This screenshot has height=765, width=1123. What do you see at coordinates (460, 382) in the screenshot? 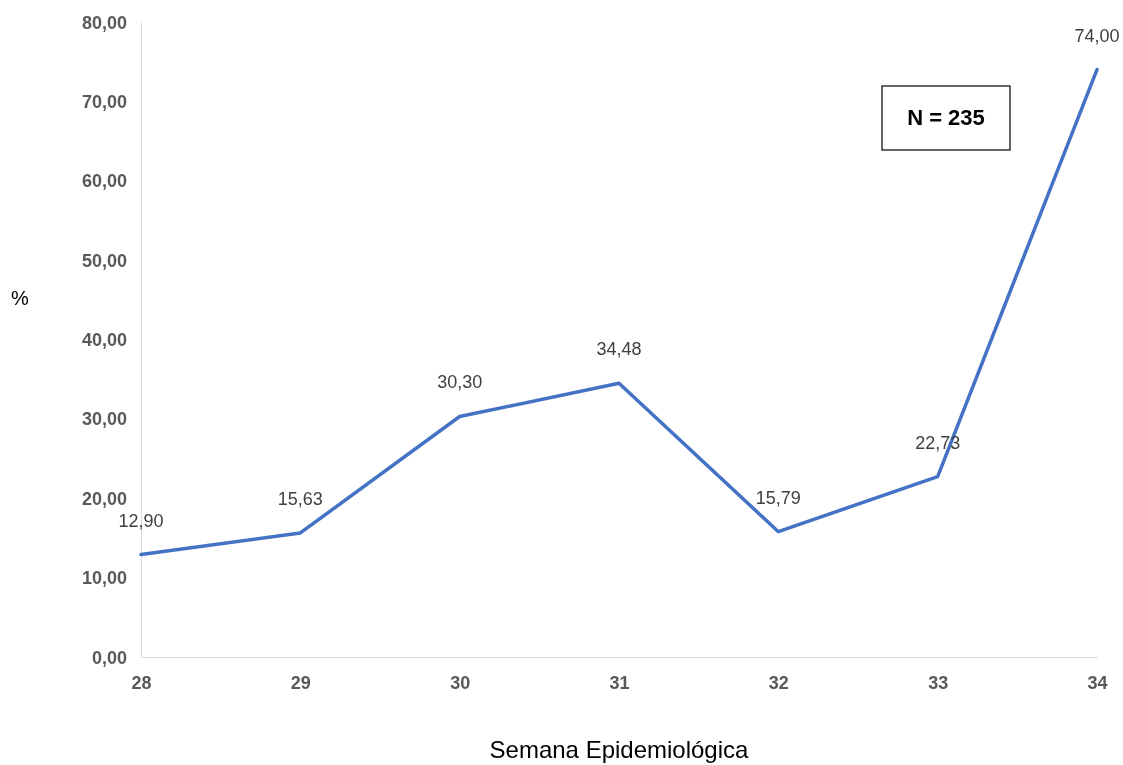
I see `data-label: 30,30` at bounding box center [460, 382].